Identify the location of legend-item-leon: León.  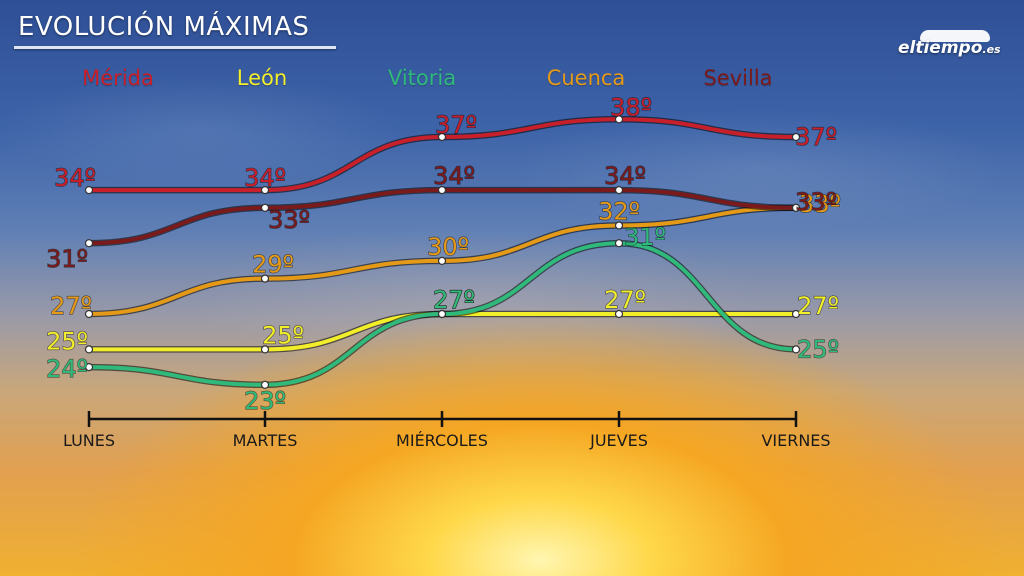
(262, 78).